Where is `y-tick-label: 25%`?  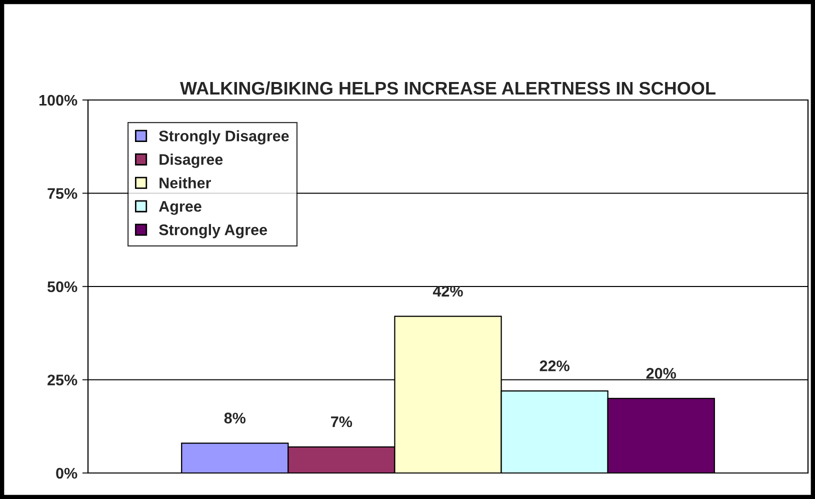 y-tick-label: 25% is located at coordinates (63, 380).